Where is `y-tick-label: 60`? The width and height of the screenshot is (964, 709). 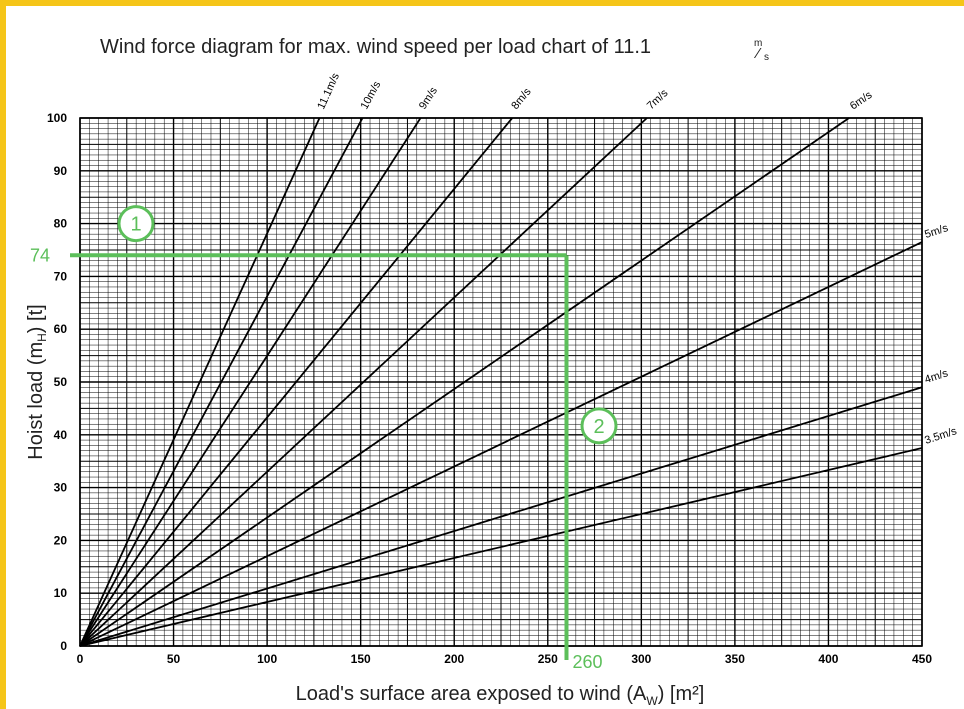
y-tick-label: 60 is located at coordinates (61, 329).